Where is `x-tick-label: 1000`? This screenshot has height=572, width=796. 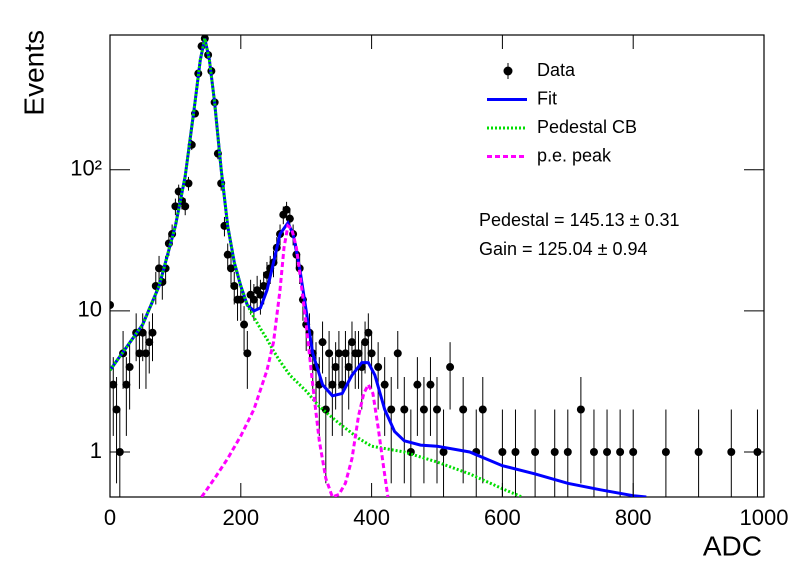 x-tick-label: 1000 is located at coordinates (764, 517).